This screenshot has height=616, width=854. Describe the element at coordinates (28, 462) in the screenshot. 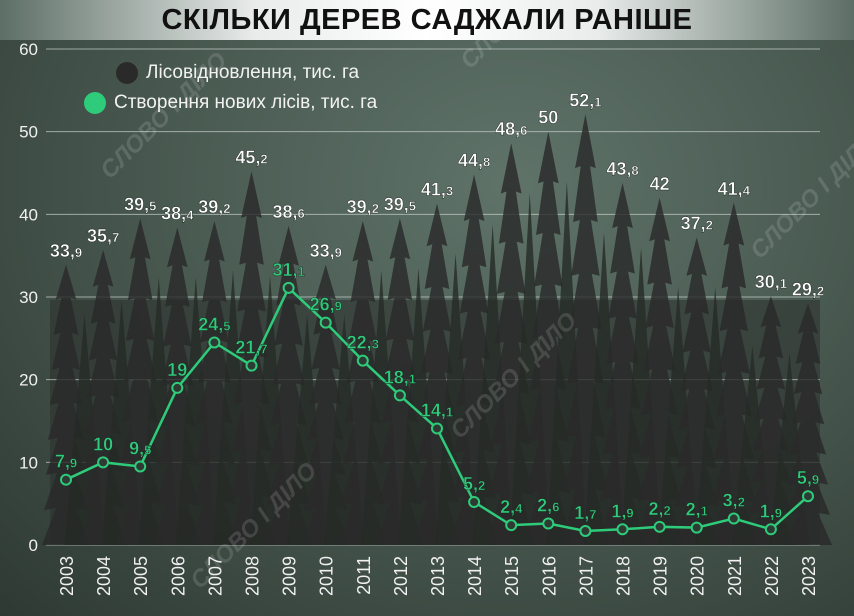

I see `y-tick-label: 10` at that location.